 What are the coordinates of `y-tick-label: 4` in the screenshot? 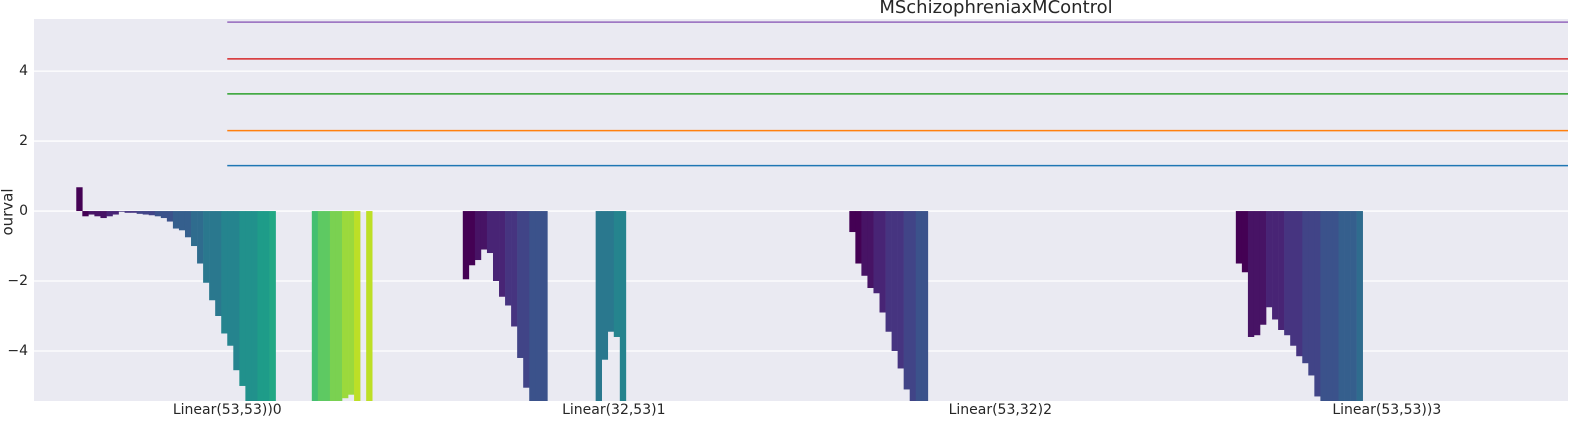 It's located at (23, 71).